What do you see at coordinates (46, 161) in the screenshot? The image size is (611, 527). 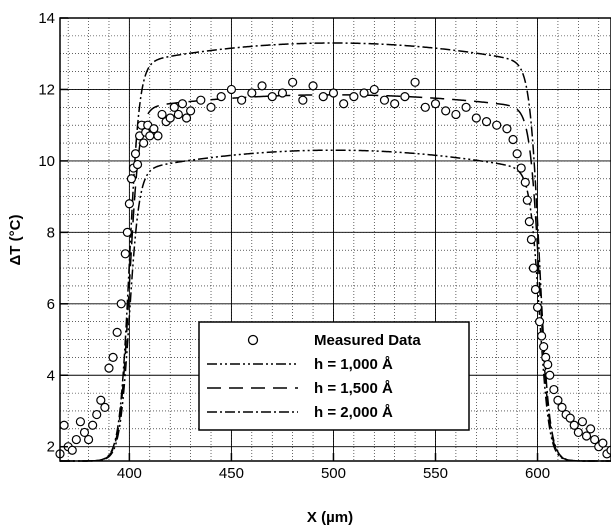 I see `y-tick-label: 10` at bounding box center [46, 161].